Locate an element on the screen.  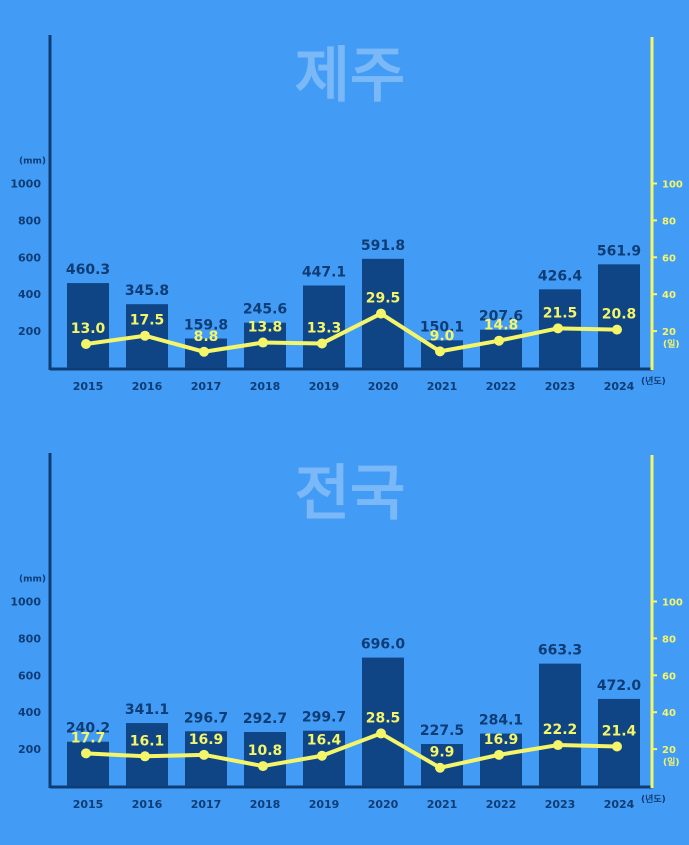
bar-value-label: 296.7 is located at coordinates (206, 718).